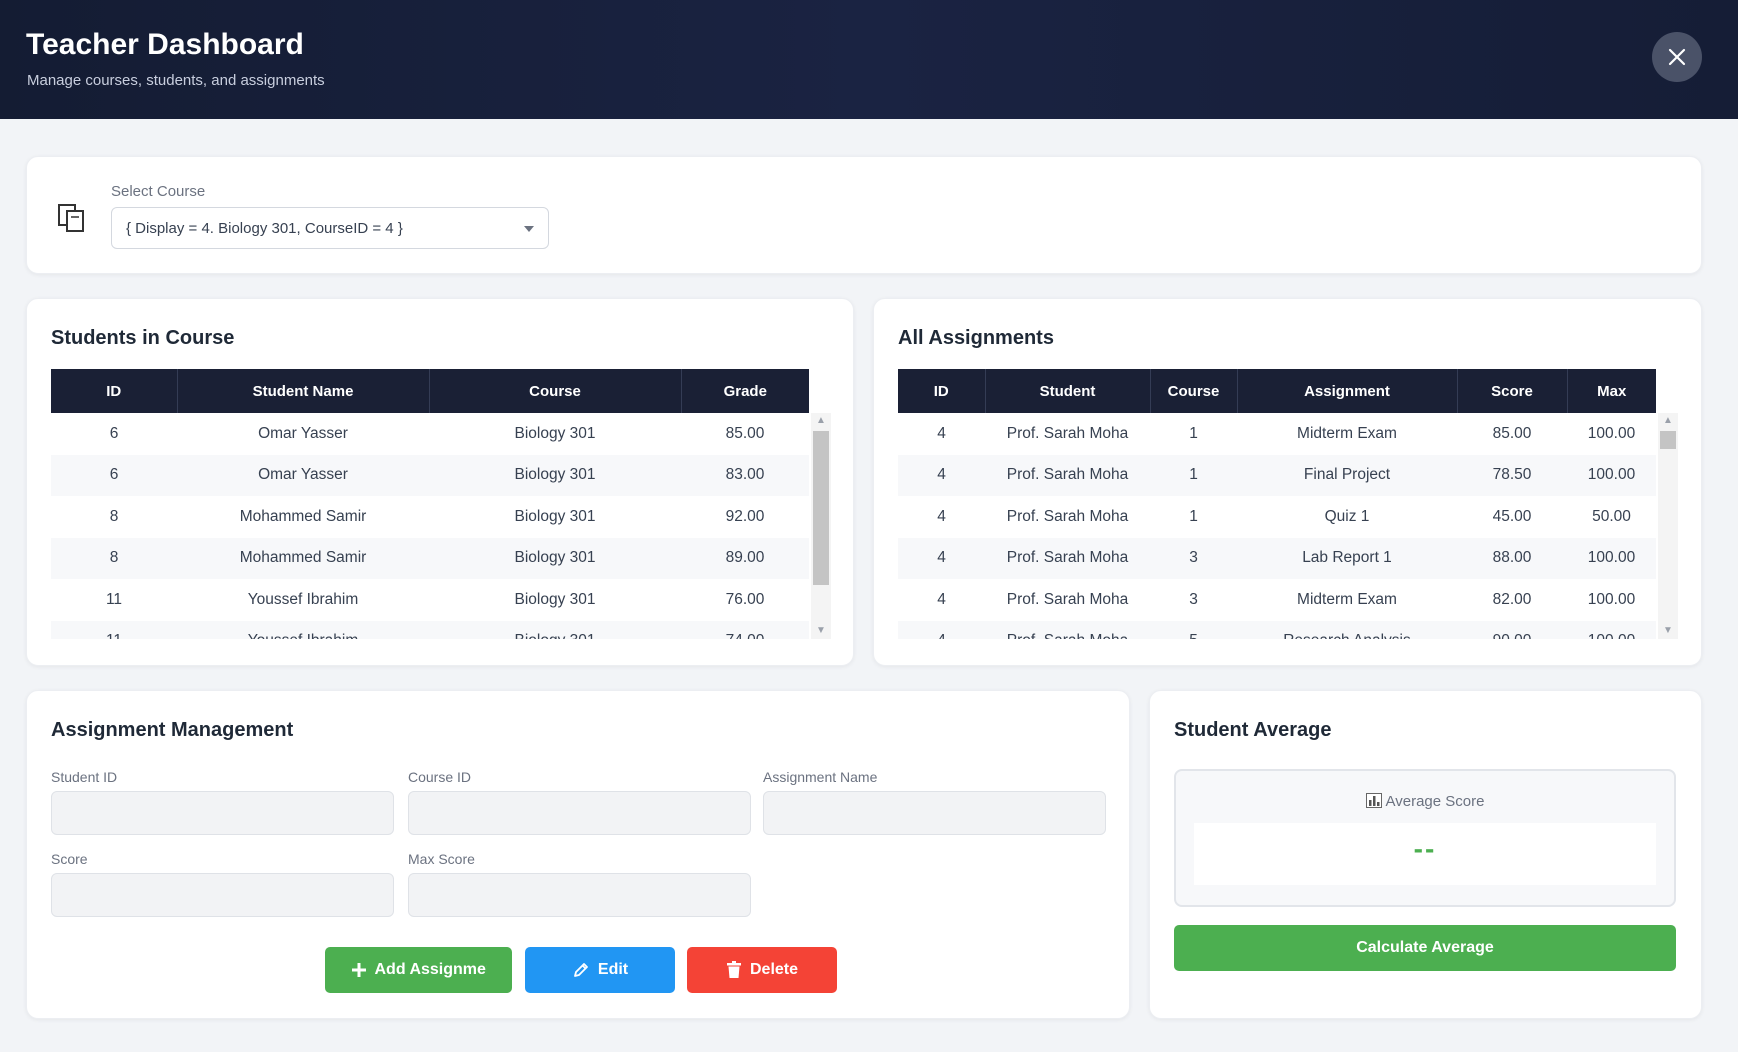 The height and width of the screenshot is (1052, 1738). What do you see at coordinates (430, 434) in the screenshot?
I see `table-row: 6 Omar Yasser Biology 301 85.00` at bounding box center [430, 434].